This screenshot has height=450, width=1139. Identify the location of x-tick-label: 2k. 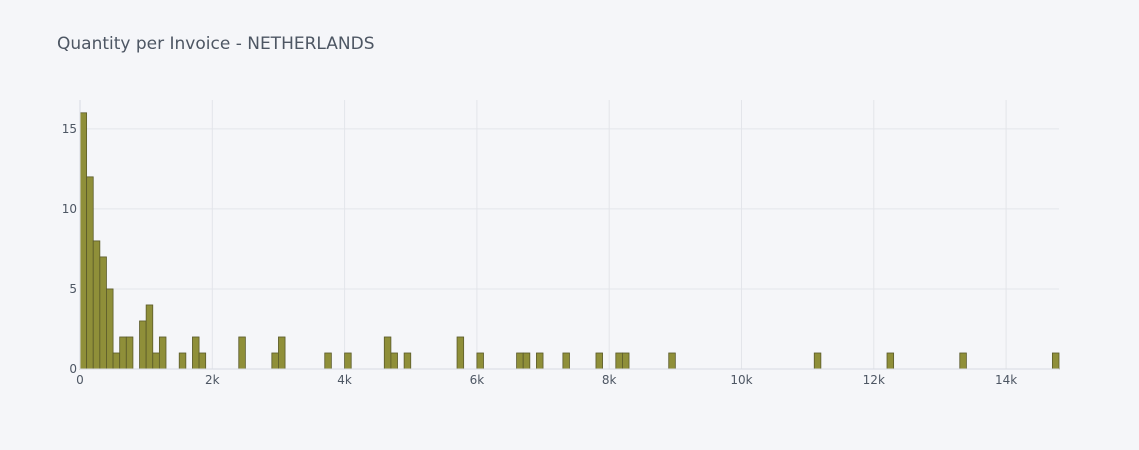
(212, 380).